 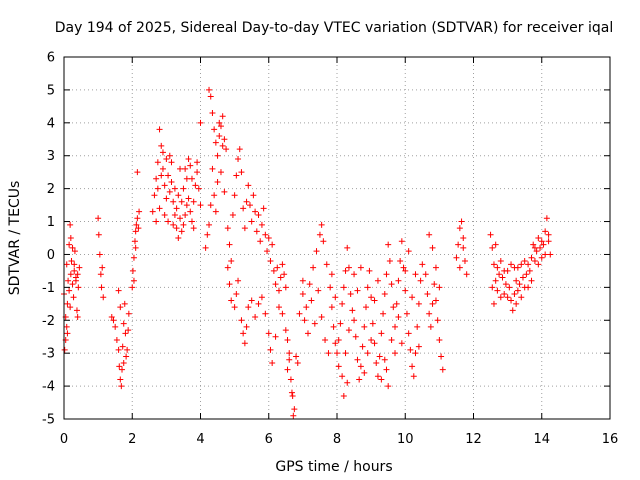 What do you see at coordinates (51, 156) in the screenshot?
I see `y-tick-label: 3` at bounding box center [51, 156].